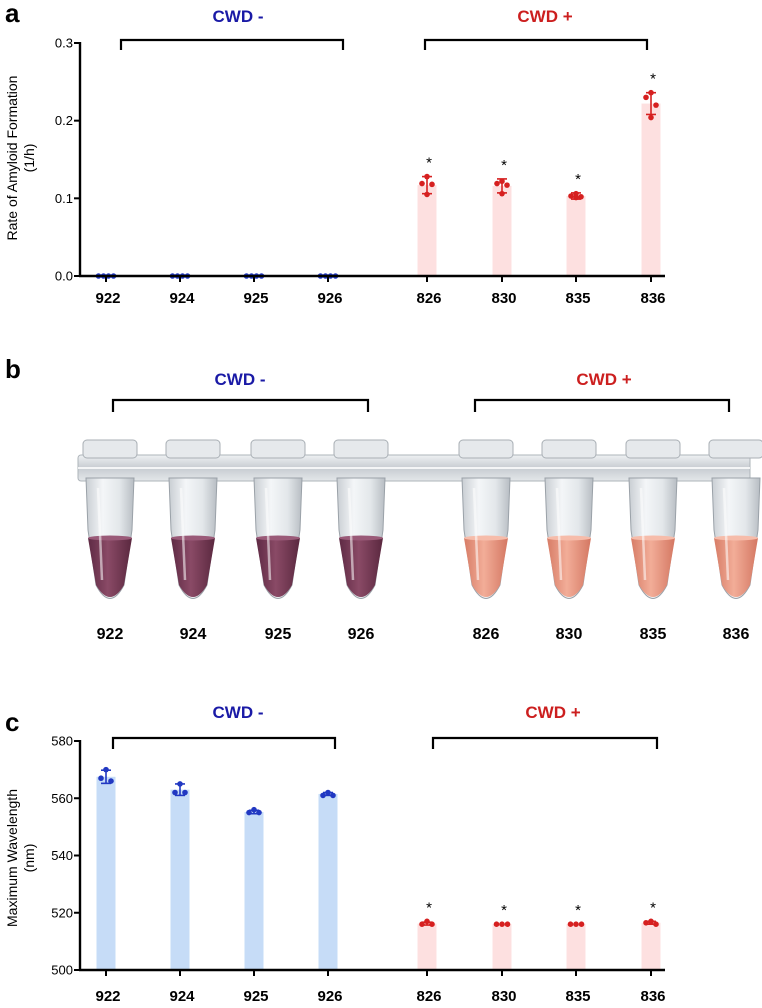 Image resolution: width=762 pixels, height=1008 pixels. I want to click on significance-marker-836: *, so click(653, 907).